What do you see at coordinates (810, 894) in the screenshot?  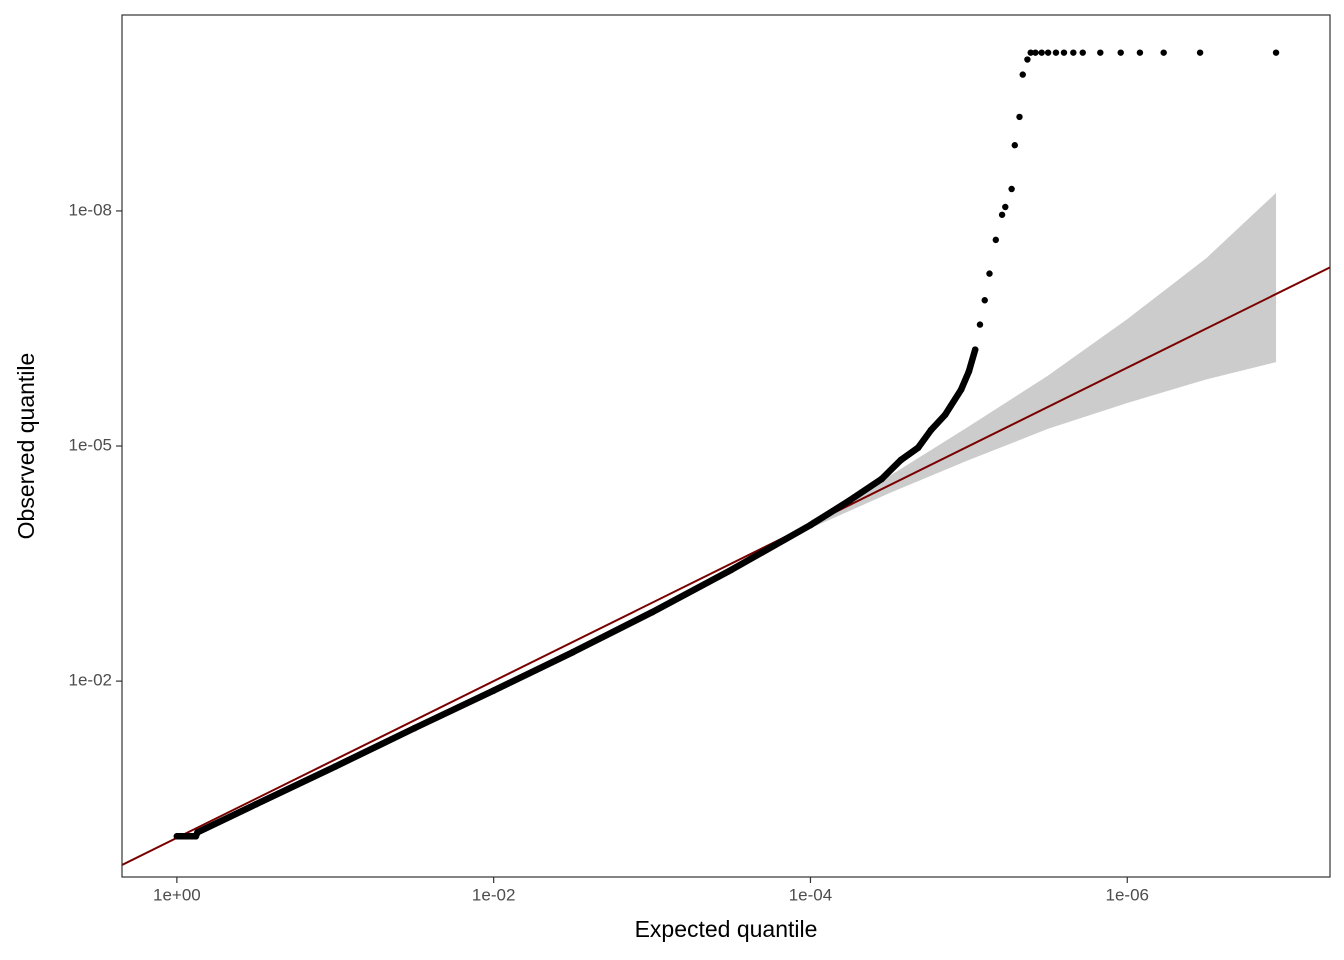 I see `x-tick-label: 1e-04` at bounding box center [810, 894].